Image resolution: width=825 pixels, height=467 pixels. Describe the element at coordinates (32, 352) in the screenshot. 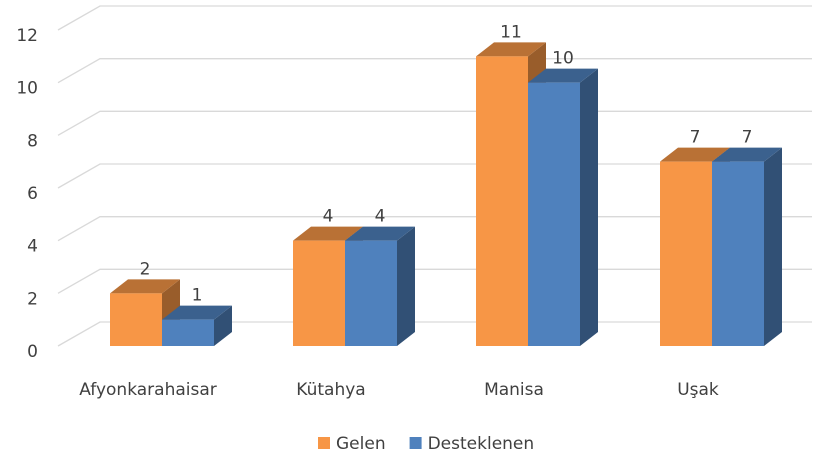

I see `y-tick-label: 0` at that location.